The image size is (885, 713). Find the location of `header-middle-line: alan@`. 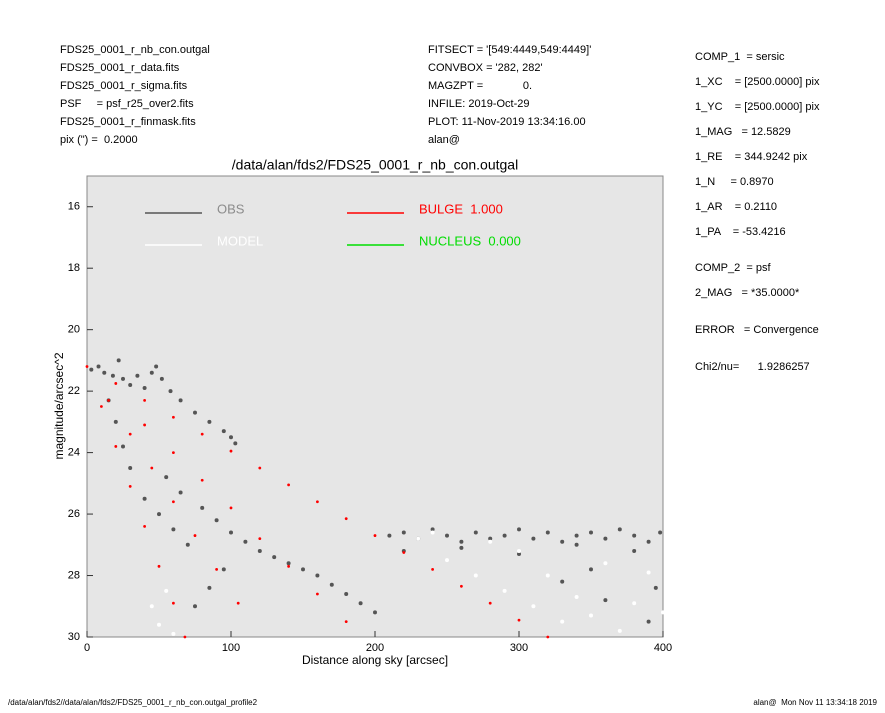

header-middle-line: alan@ is located at coordinates (444, 140).